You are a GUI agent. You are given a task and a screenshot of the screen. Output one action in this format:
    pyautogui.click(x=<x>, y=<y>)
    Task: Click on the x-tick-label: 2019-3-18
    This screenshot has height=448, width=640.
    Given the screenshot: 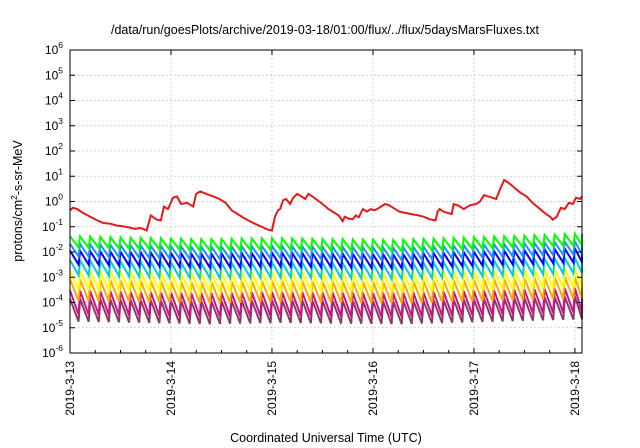 What is the action you would take?
    pyautogui.click(x=575, y=388)
    